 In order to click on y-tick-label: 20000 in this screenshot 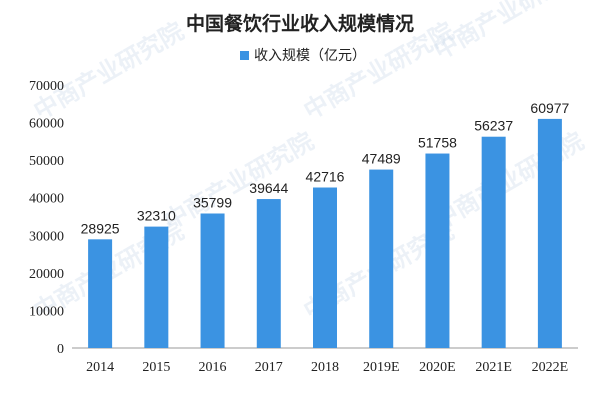, I will do `click(46, 274)`.